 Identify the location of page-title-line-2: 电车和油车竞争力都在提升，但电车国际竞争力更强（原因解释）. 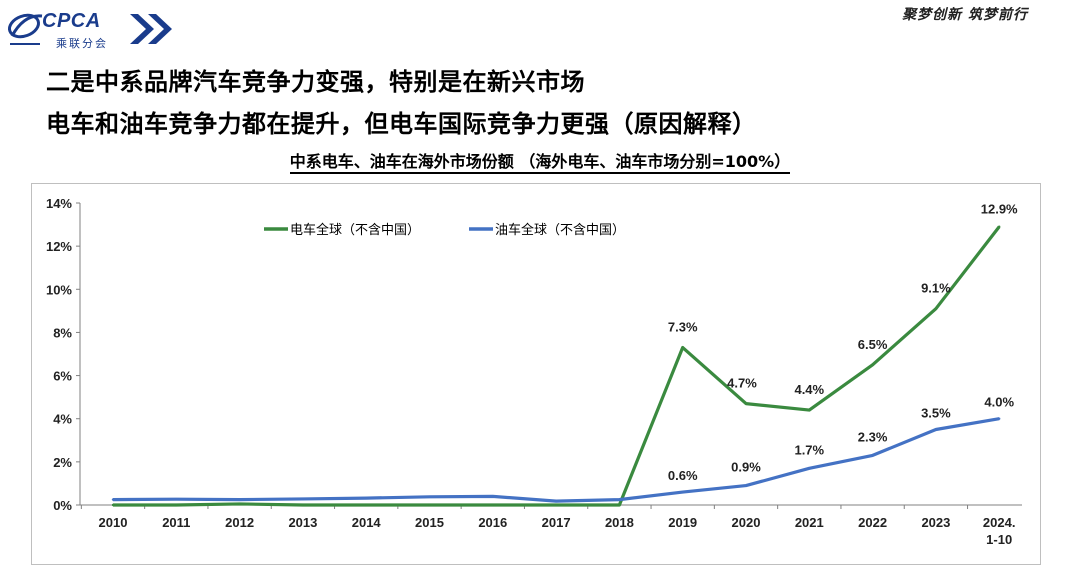
(401, 124).